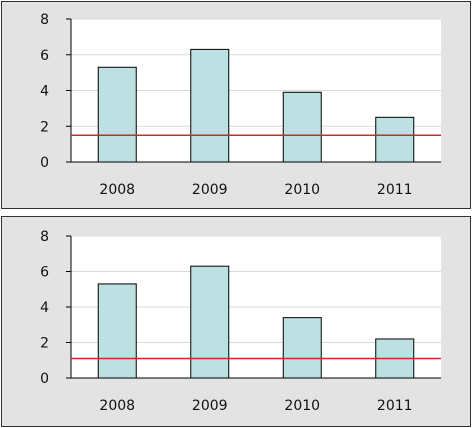  Describe the element at coordinates (395, 139) in the screenshot. I see `bar-2011` at that location.